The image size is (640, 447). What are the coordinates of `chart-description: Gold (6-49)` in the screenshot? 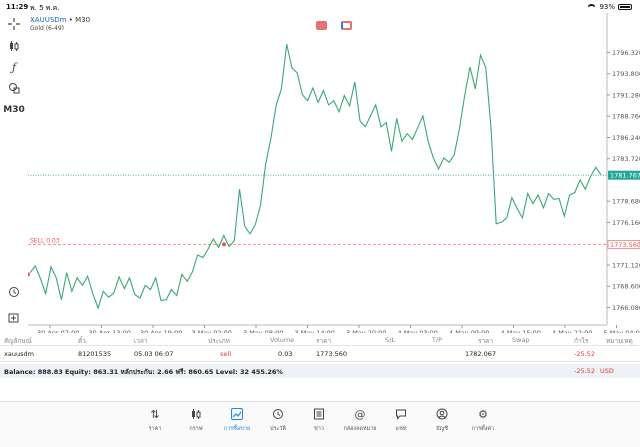 It's located at (47, 28).